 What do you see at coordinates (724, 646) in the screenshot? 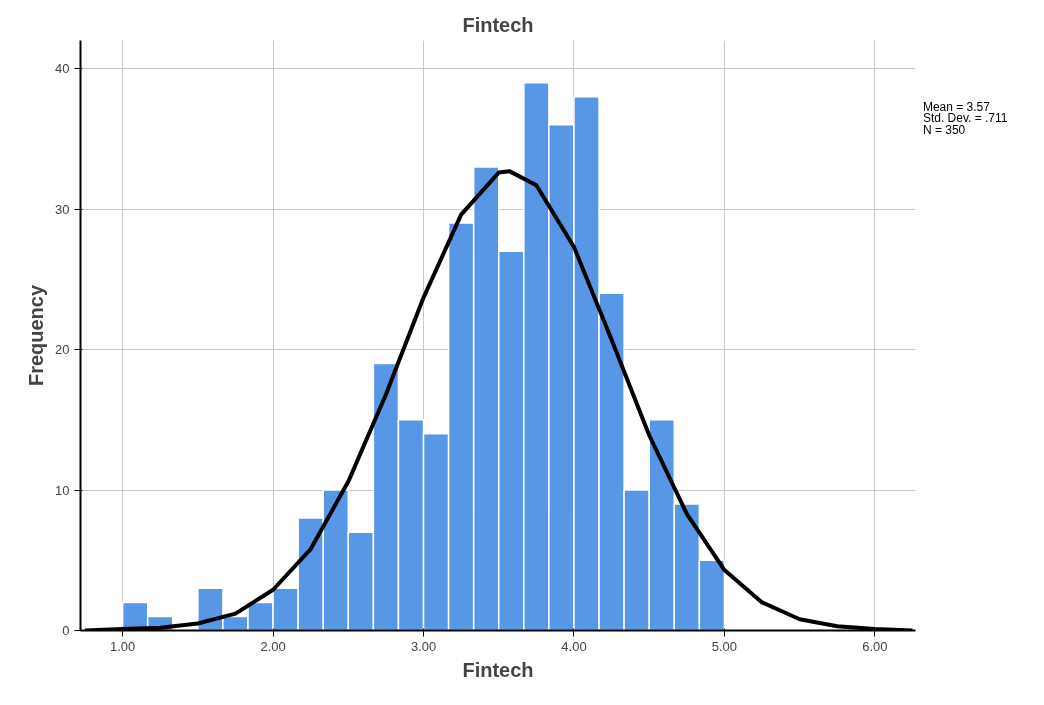
I see `x-tick-label: 5.00` at bounding box center [724, 646].